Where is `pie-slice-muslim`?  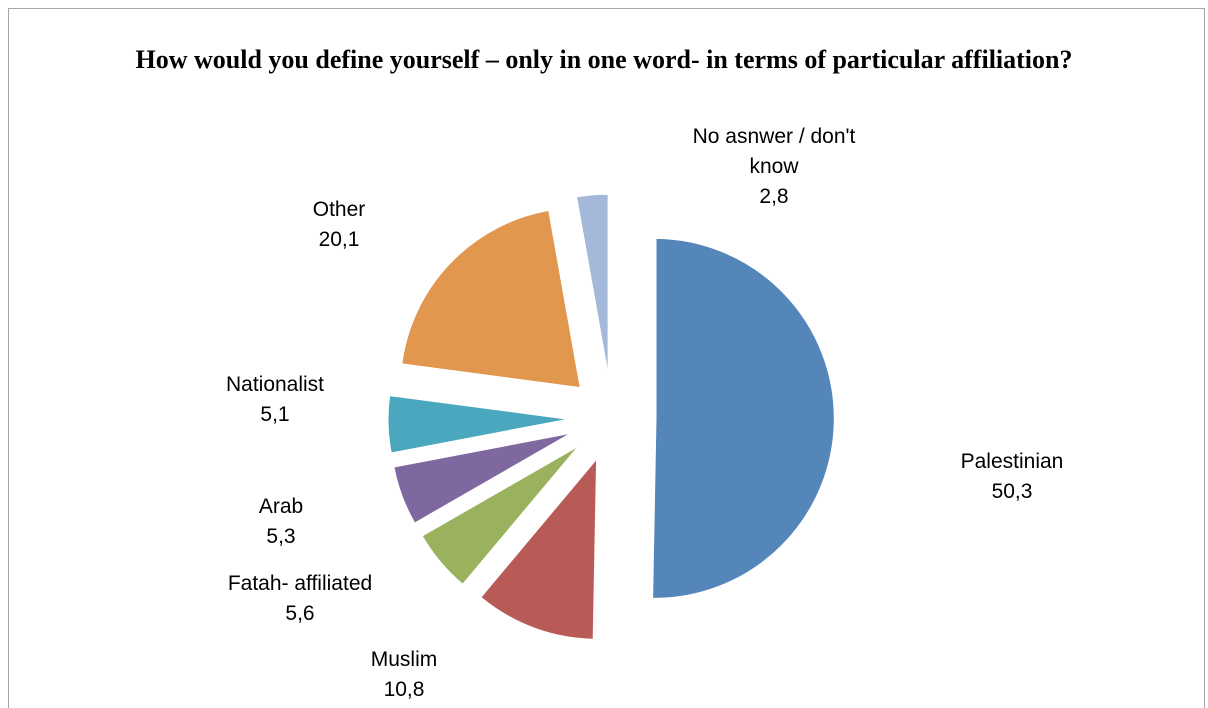
pie-slice-muslim is located at coordinates (539, 548).